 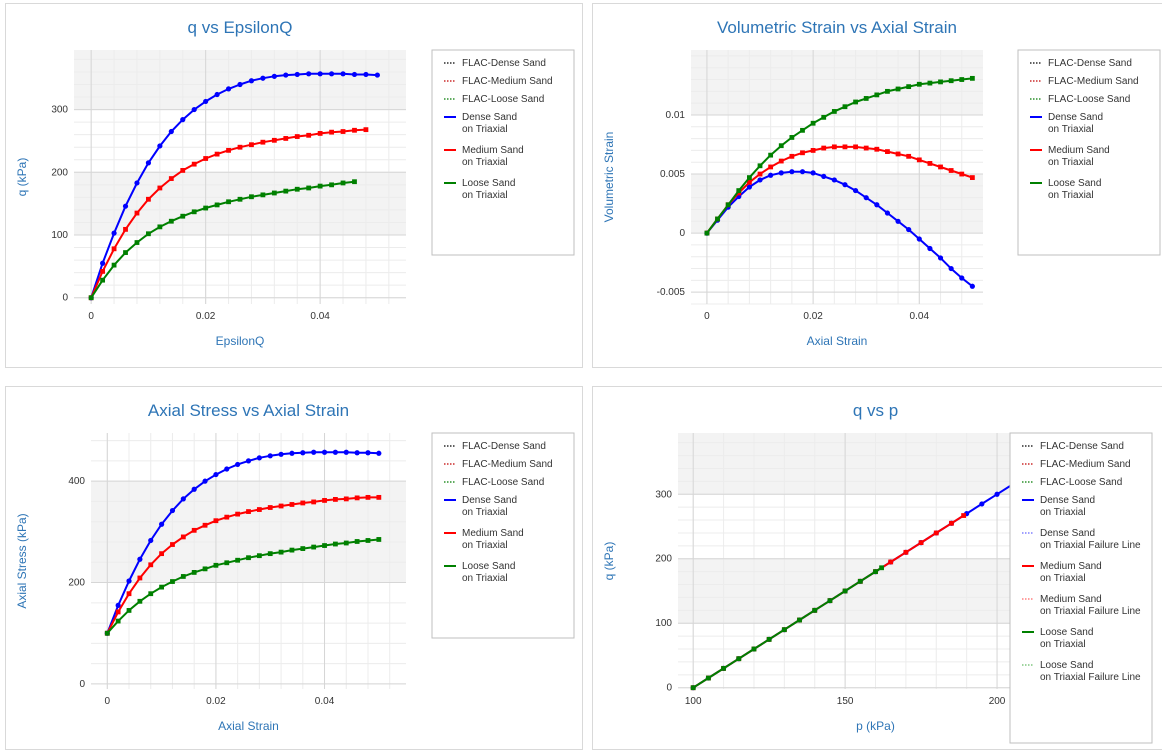 I want to click on x-axis-label: EpsilonQ, so click(x=240, y=341).